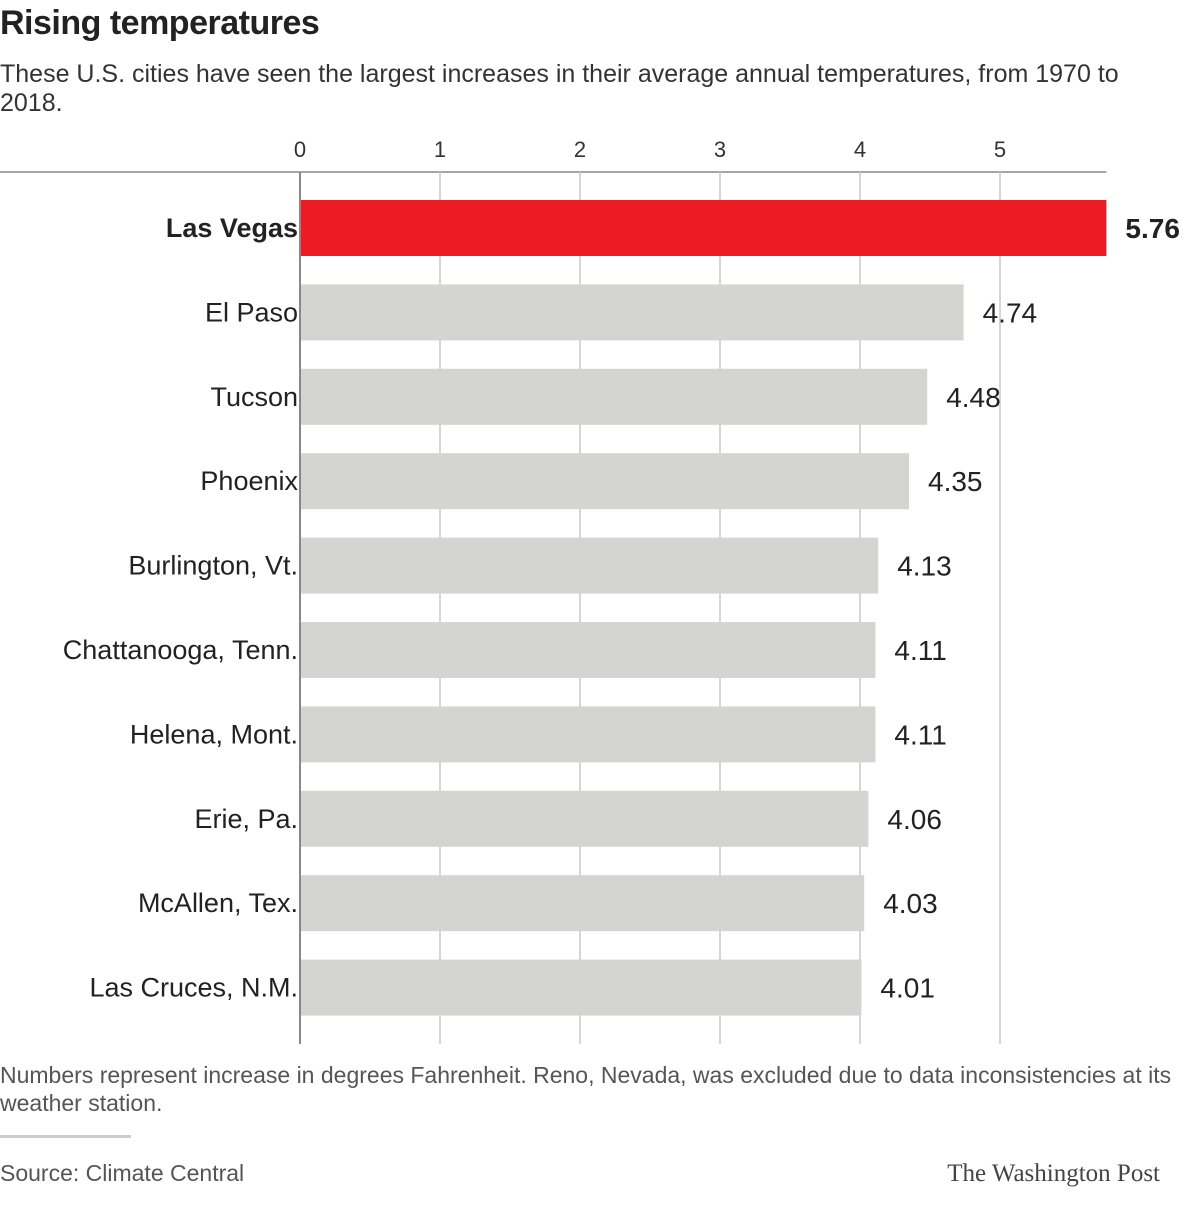 This screenshot has height=1217, width=1200. I want to click on publisher-credit: The Washington Post, so click(1053, 1173).